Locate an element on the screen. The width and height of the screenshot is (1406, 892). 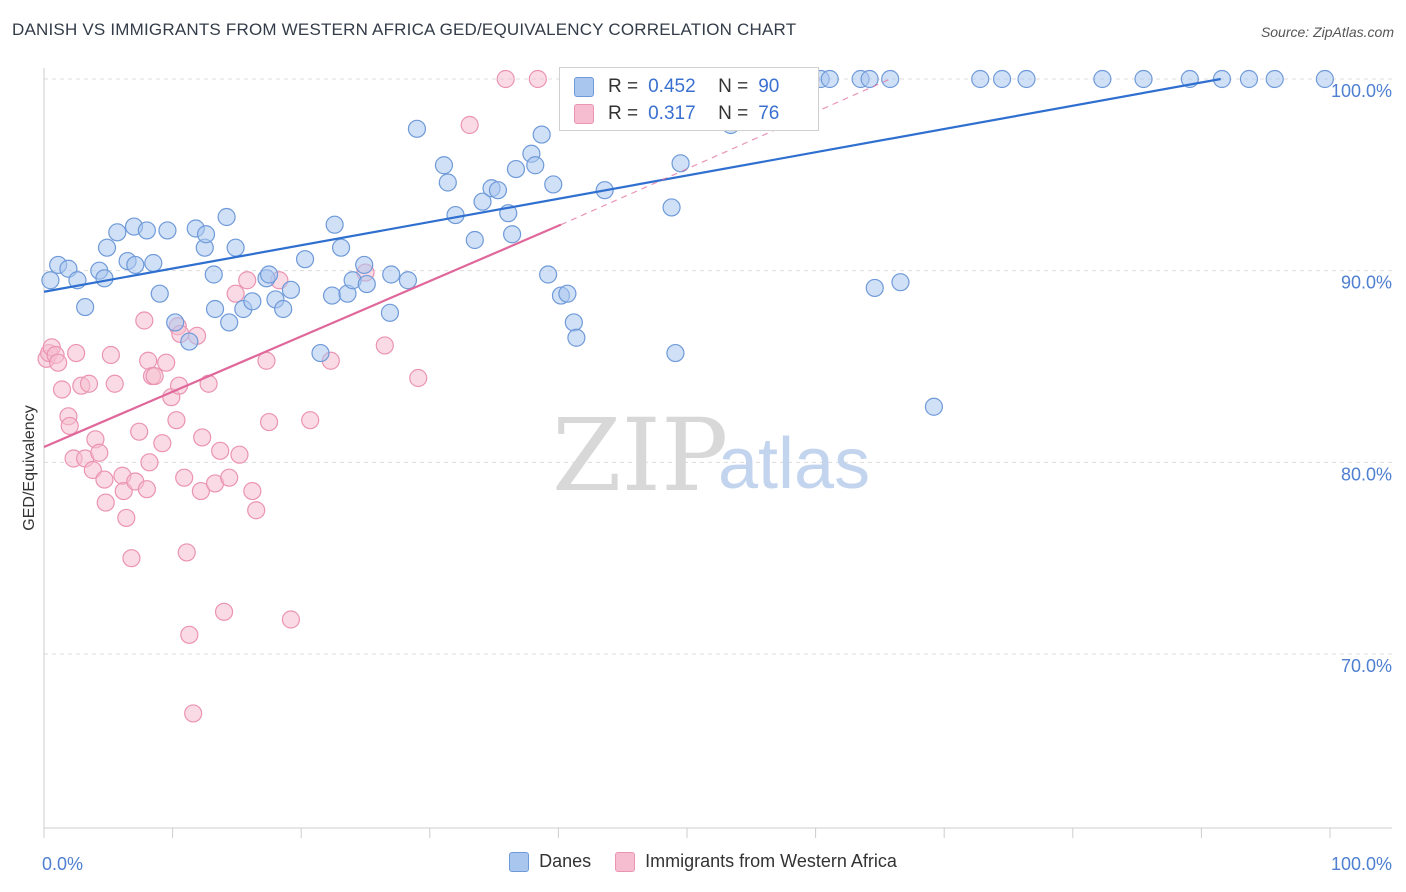
legend-item-danes: Danes is located at coordinates (550, 861).